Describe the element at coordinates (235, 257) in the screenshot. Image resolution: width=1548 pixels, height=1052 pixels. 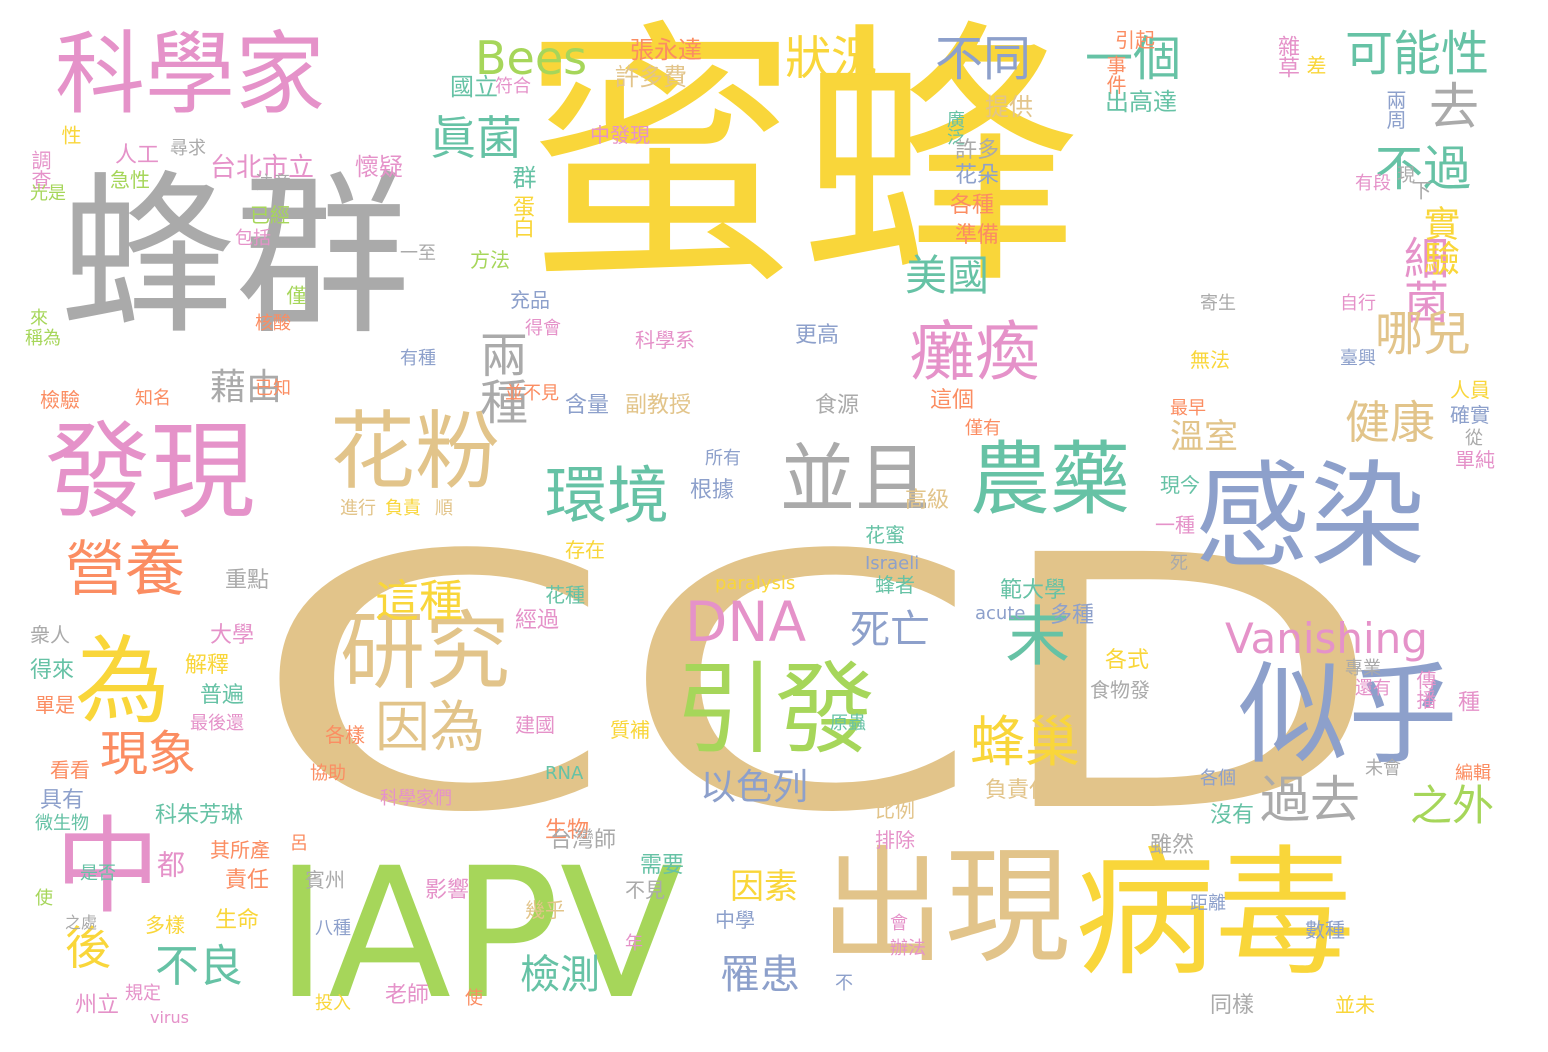
I see `word: 蜂群` at that location.